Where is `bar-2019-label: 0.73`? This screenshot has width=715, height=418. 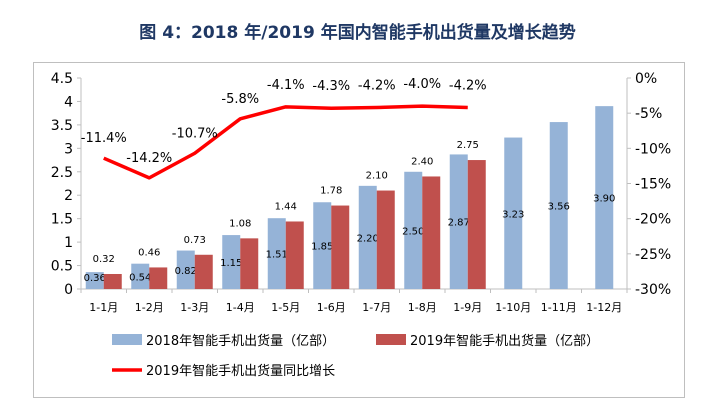 bar-2019-label: 0.73 is located at coordinates (195, 240).